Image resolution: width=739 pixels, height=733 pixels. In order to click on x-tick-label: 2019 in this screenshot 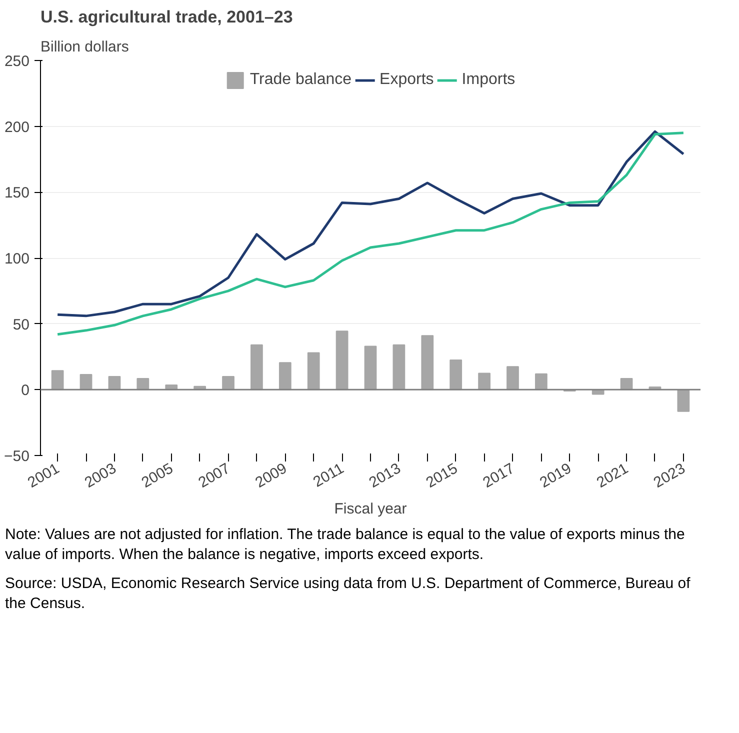, I will do `click(555, 476)`.